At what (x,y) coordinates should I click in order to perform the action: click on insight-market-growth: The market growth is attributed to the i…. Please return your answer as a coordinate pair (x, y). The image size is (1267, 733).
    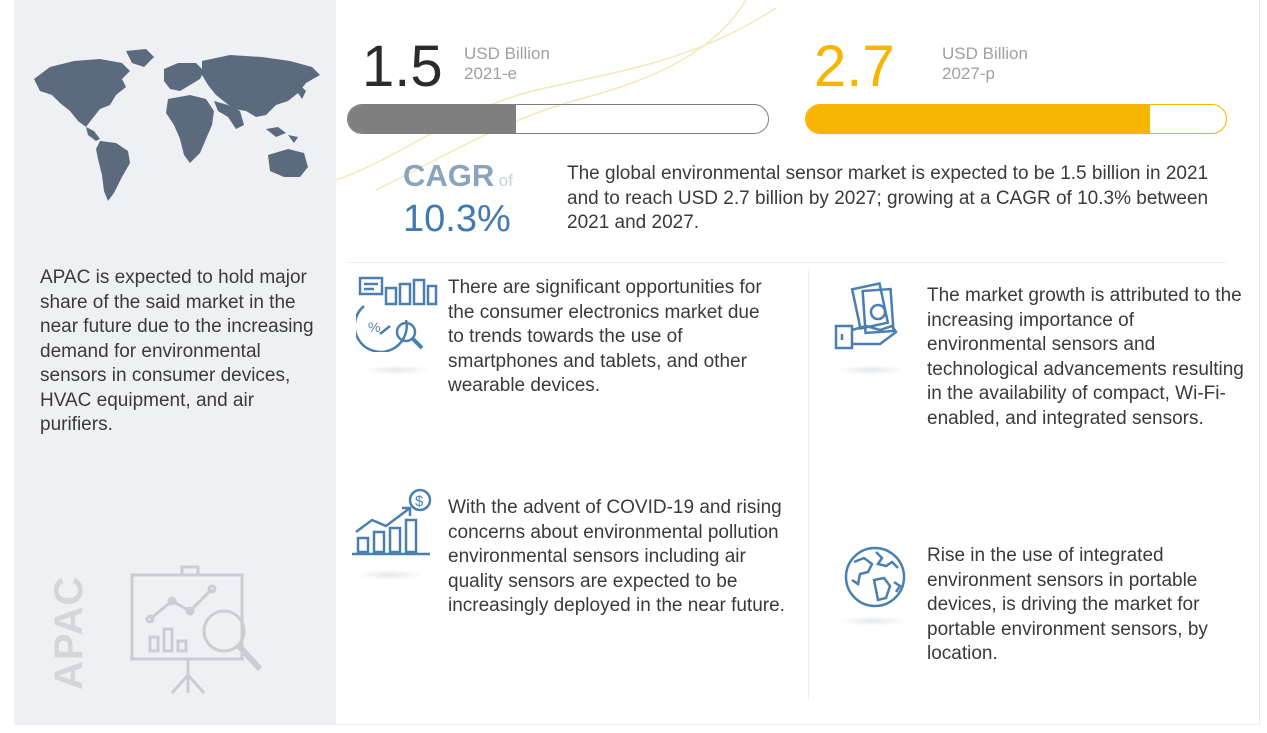
    Looking at the image, I should click on (1085, 357).